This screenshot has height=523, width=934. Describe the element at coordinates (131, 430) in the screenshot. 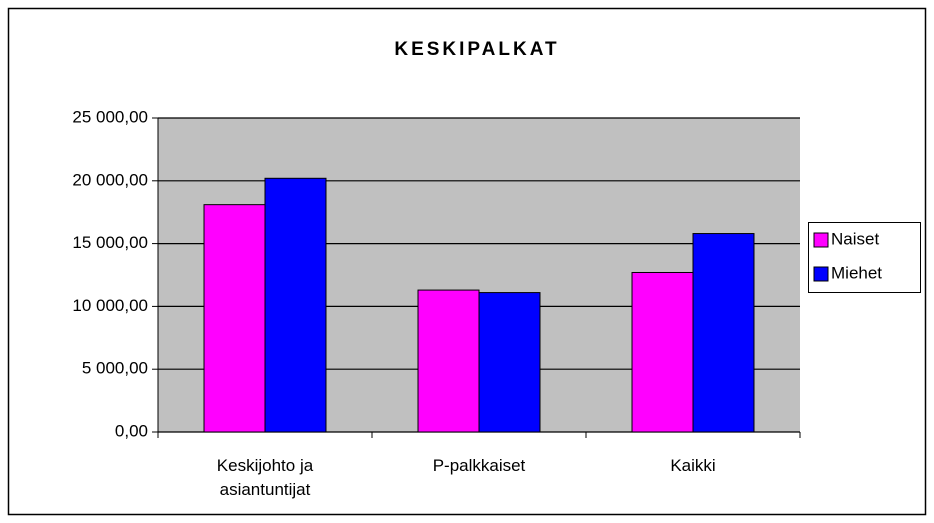

I see `y-tick-label: 0,00` at that location.